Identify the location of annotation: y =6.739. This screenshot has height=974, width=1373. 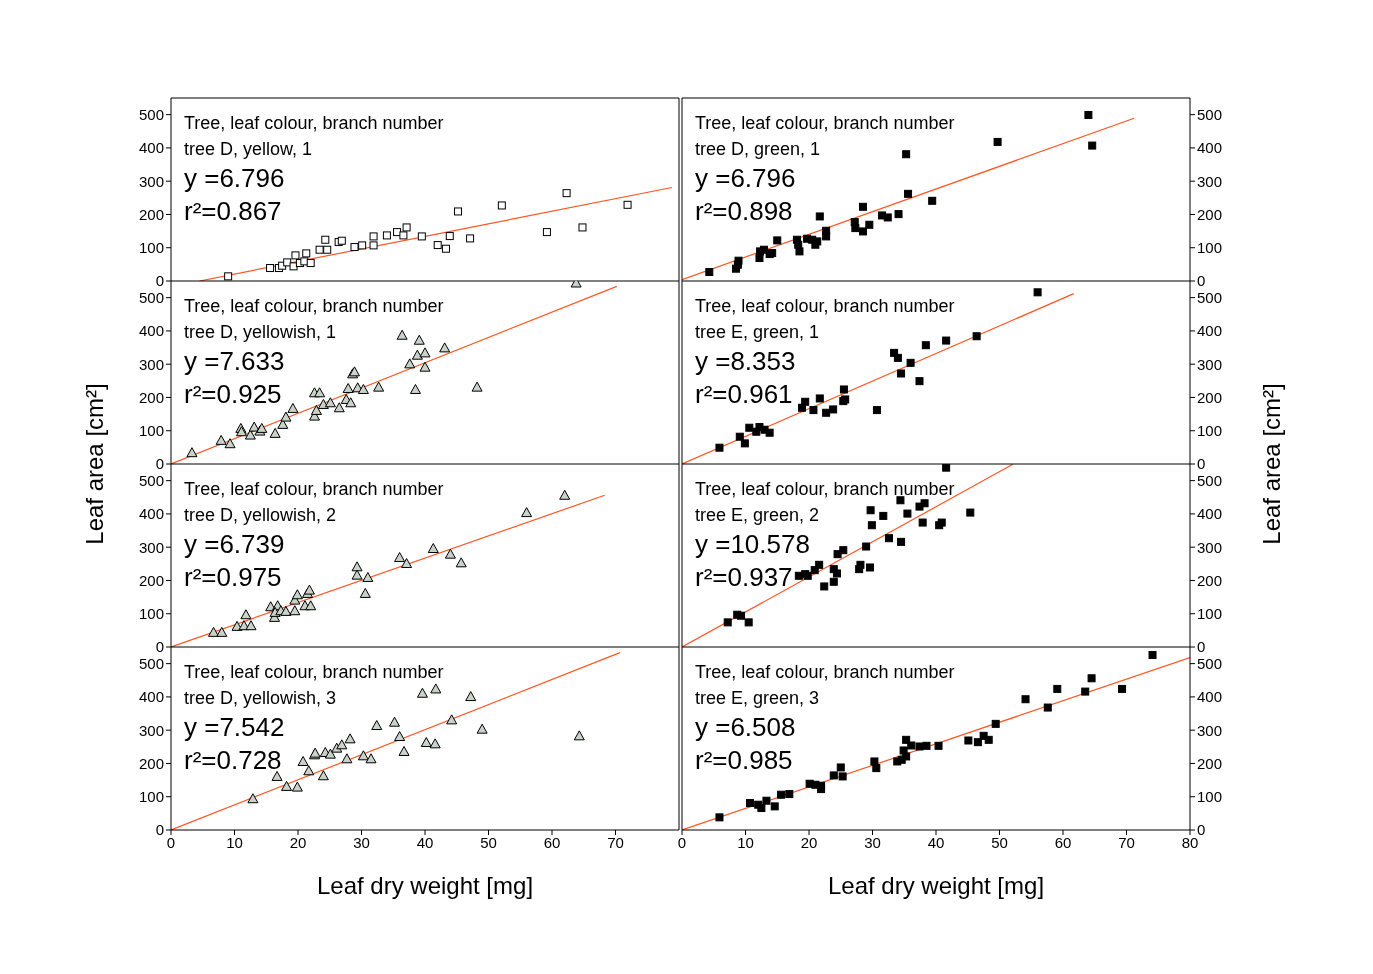
(235, 544).